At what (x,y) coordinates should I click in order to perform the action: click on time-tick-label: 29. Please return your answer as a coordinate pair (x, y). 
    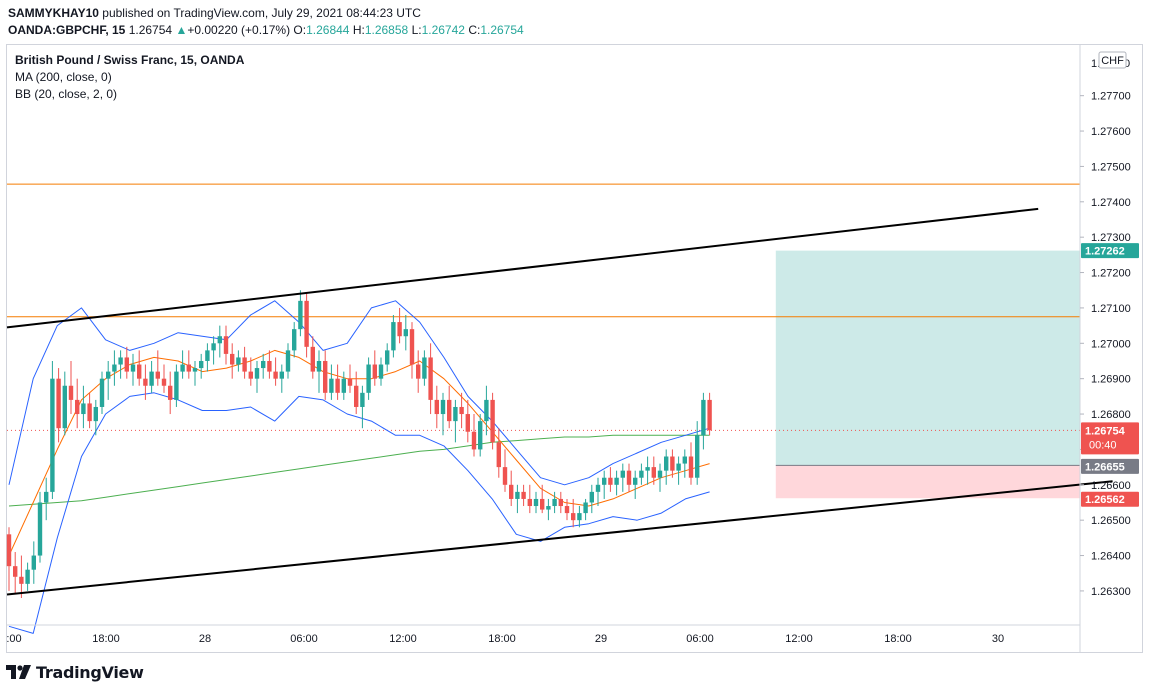
    Looking at the image, I should click on (601, 639).